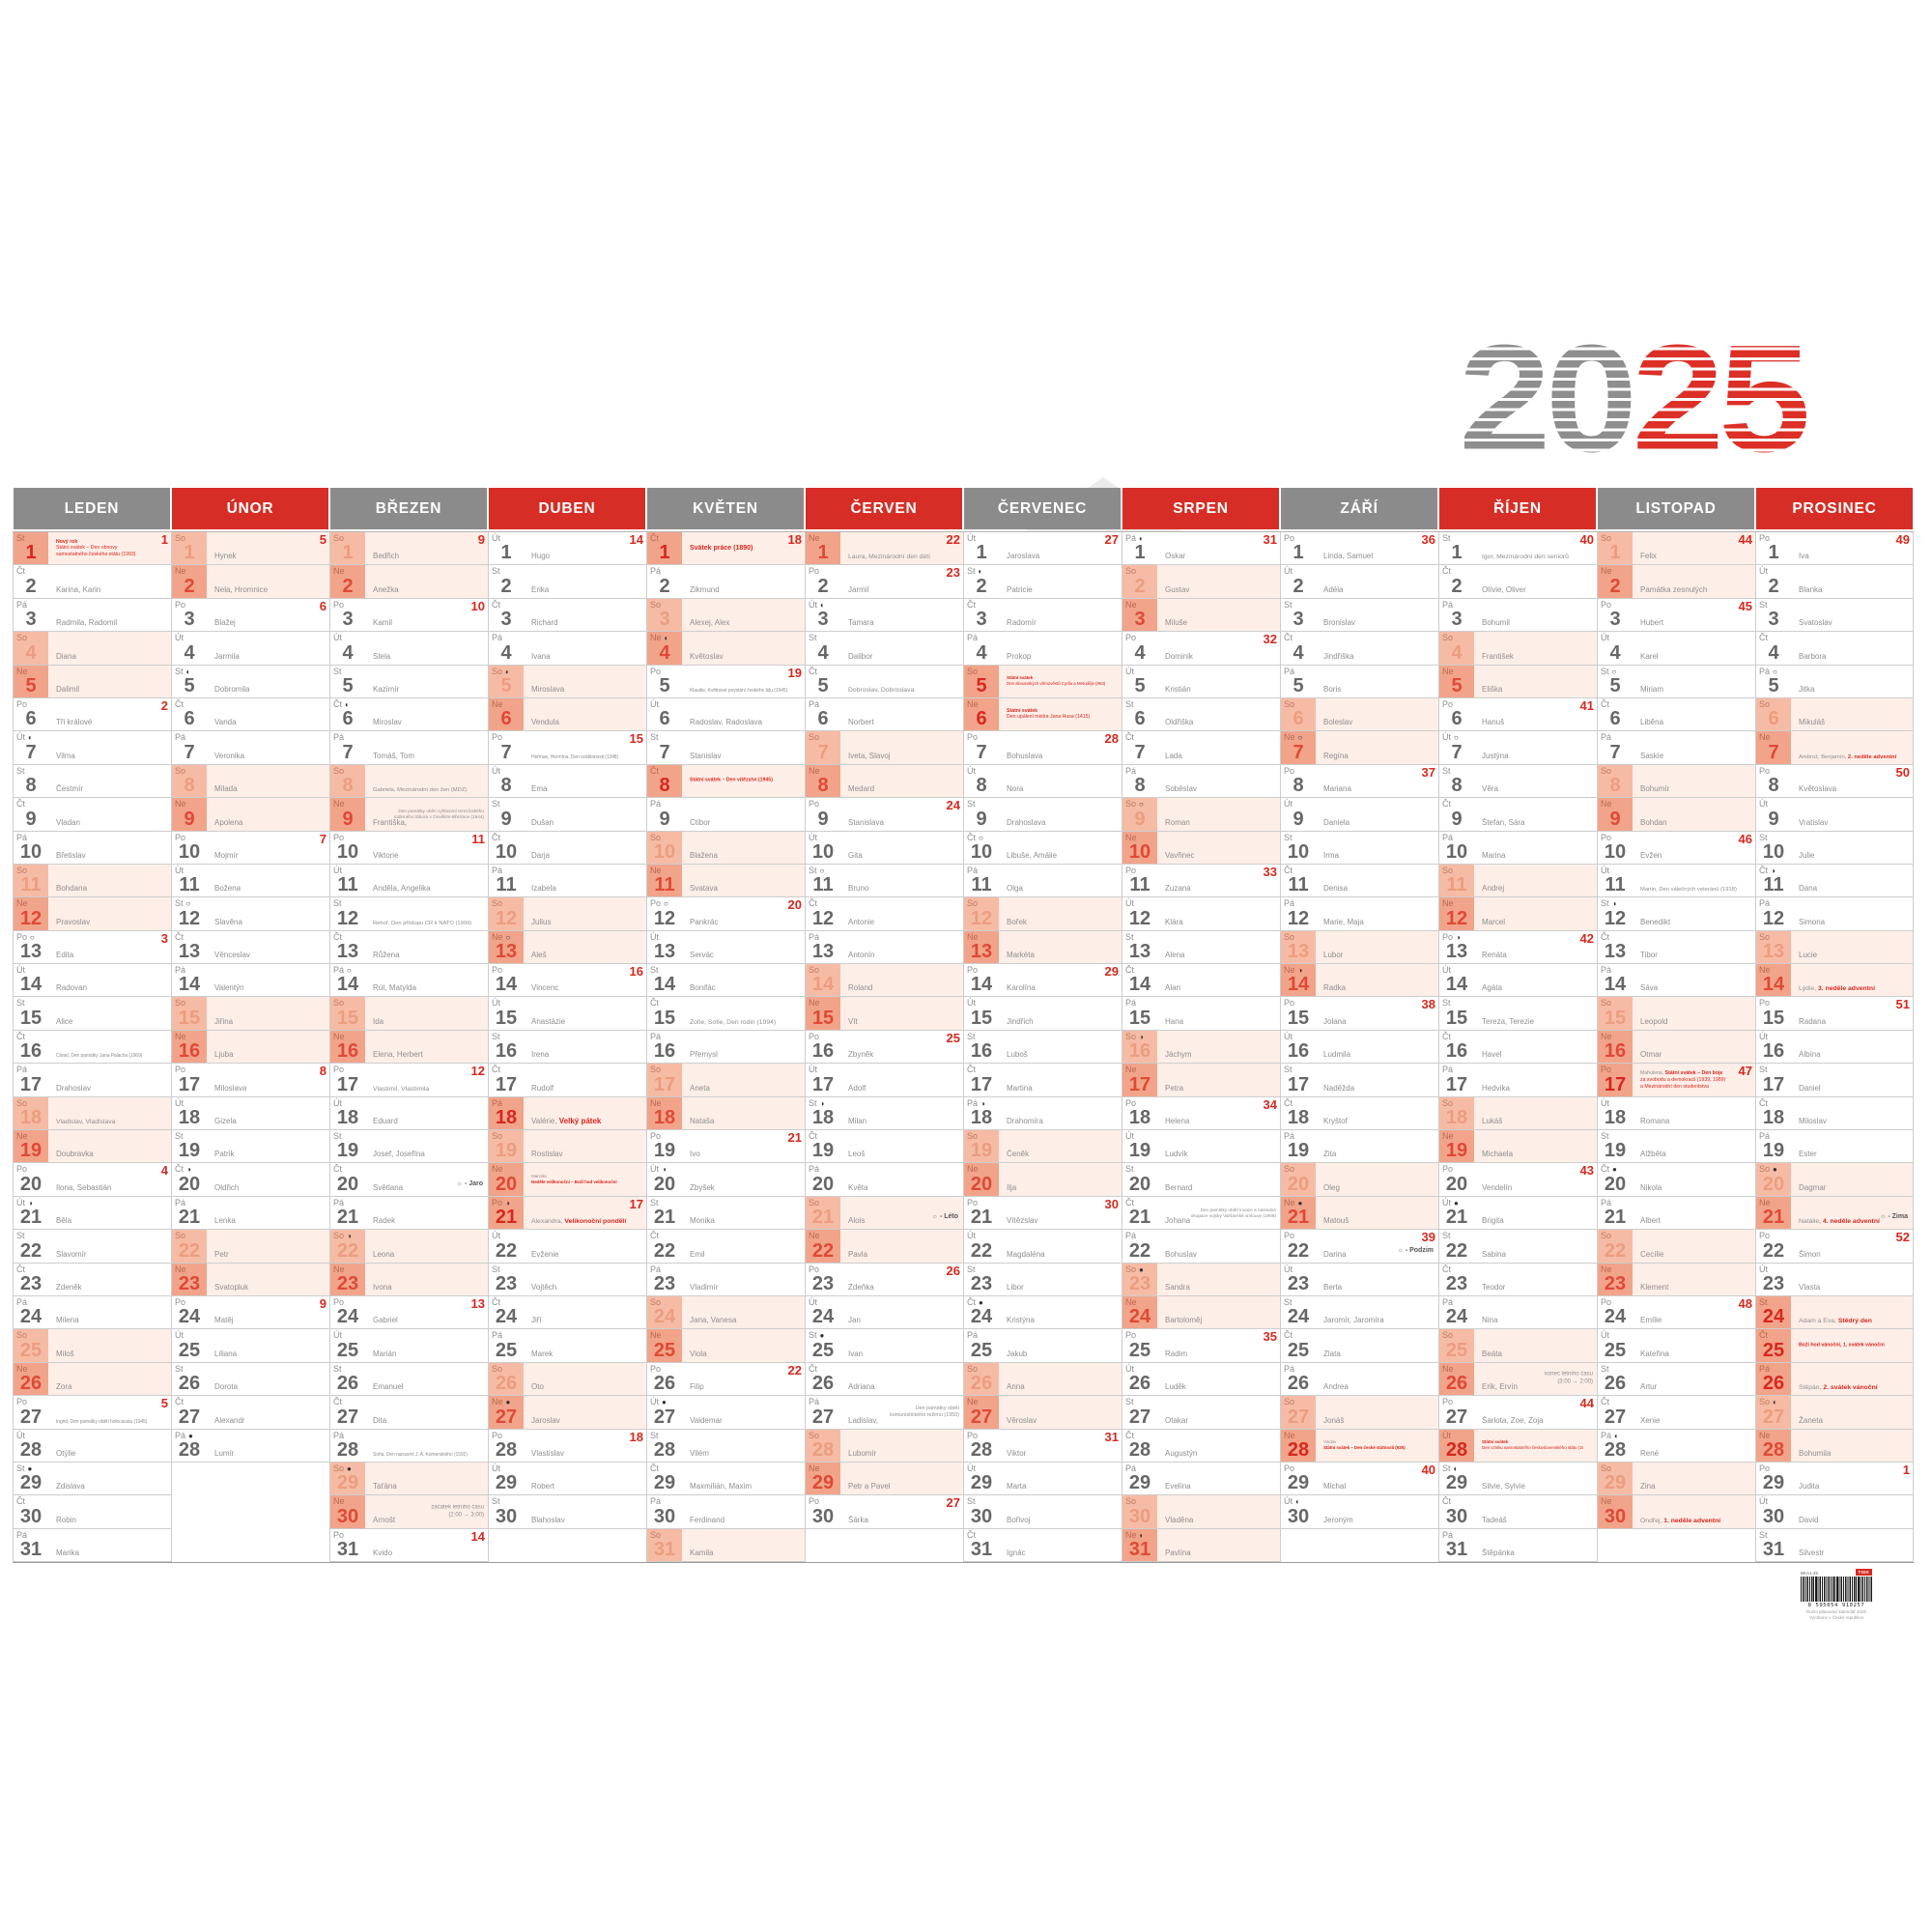 The height and width of the screenshot is (1932, 1932). I want to click on day-number: 11, so click(1615, 885).